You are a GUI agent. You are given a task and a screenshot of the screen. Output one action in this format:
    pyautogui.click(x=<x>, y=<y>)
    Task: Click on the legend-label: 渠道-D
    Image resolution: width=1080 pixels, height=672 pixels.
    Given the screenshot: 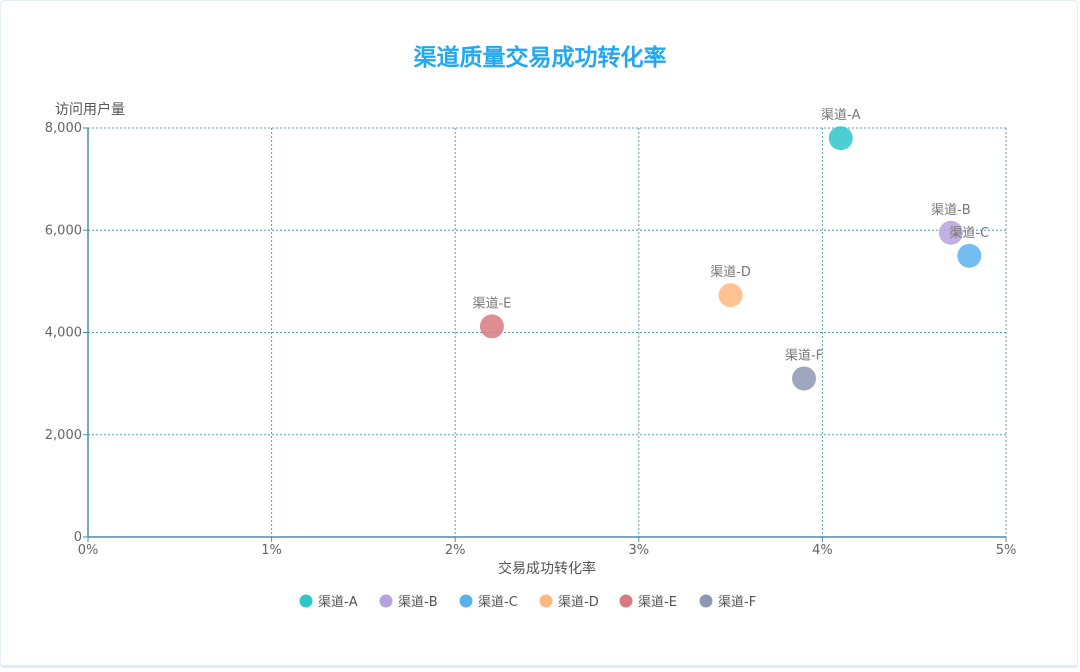 What is the action you would take?
    pyautogui.click(x=578, y=602)
    